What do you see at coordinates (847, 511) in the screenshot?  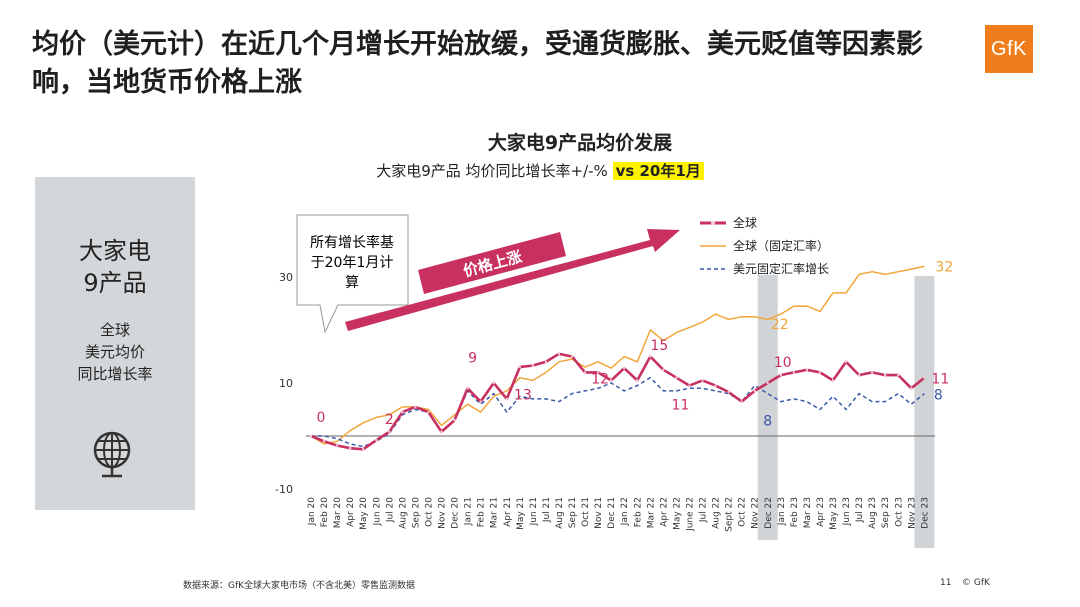 I see `x-tick-label: Jun 23` at bounding box center [847, 511].